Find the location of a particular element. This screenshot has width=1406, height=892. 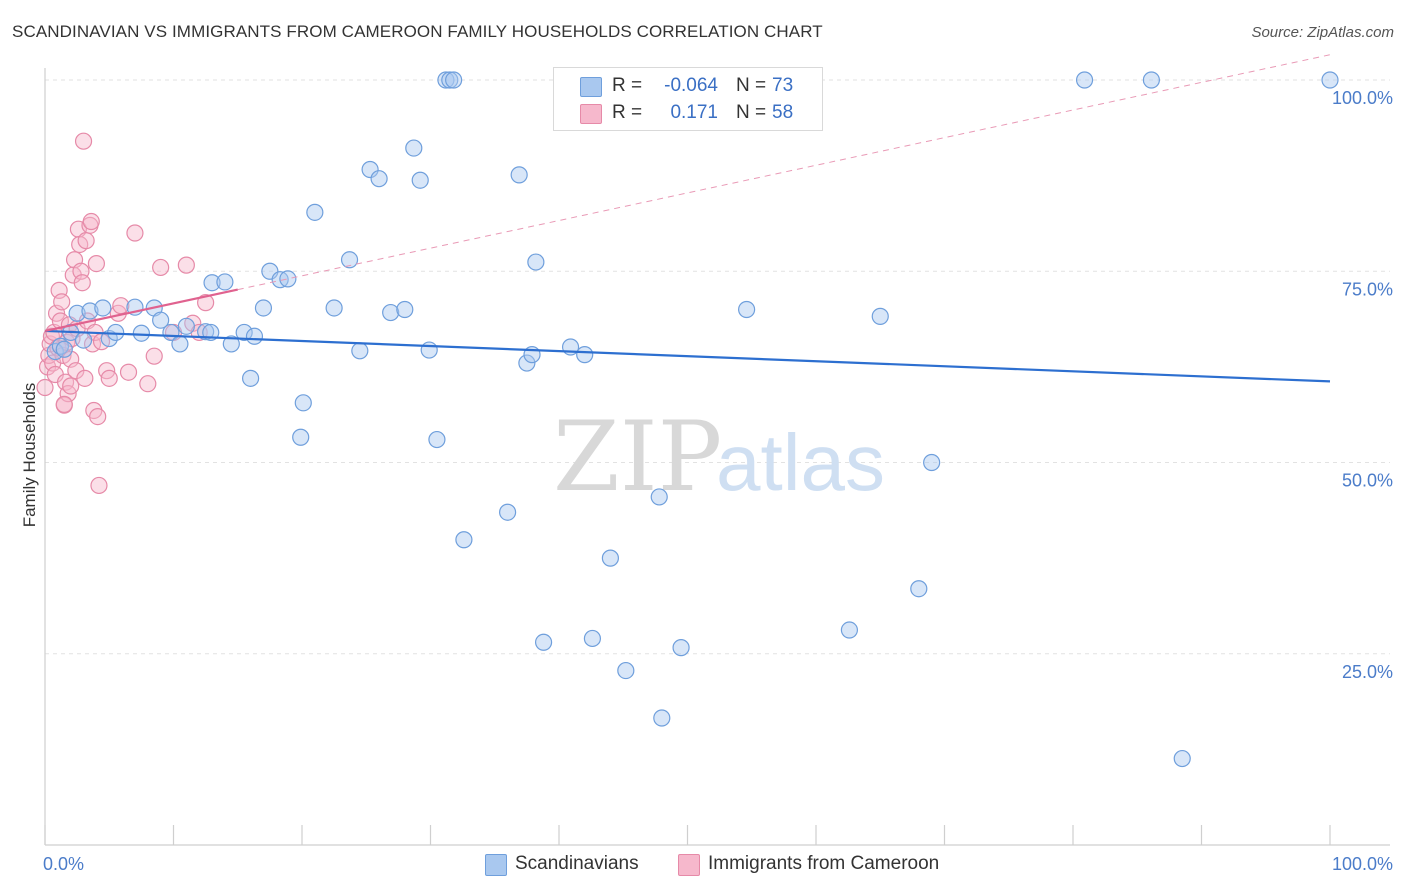

legend-n-value: 58 is located at coordinates (783, 112).